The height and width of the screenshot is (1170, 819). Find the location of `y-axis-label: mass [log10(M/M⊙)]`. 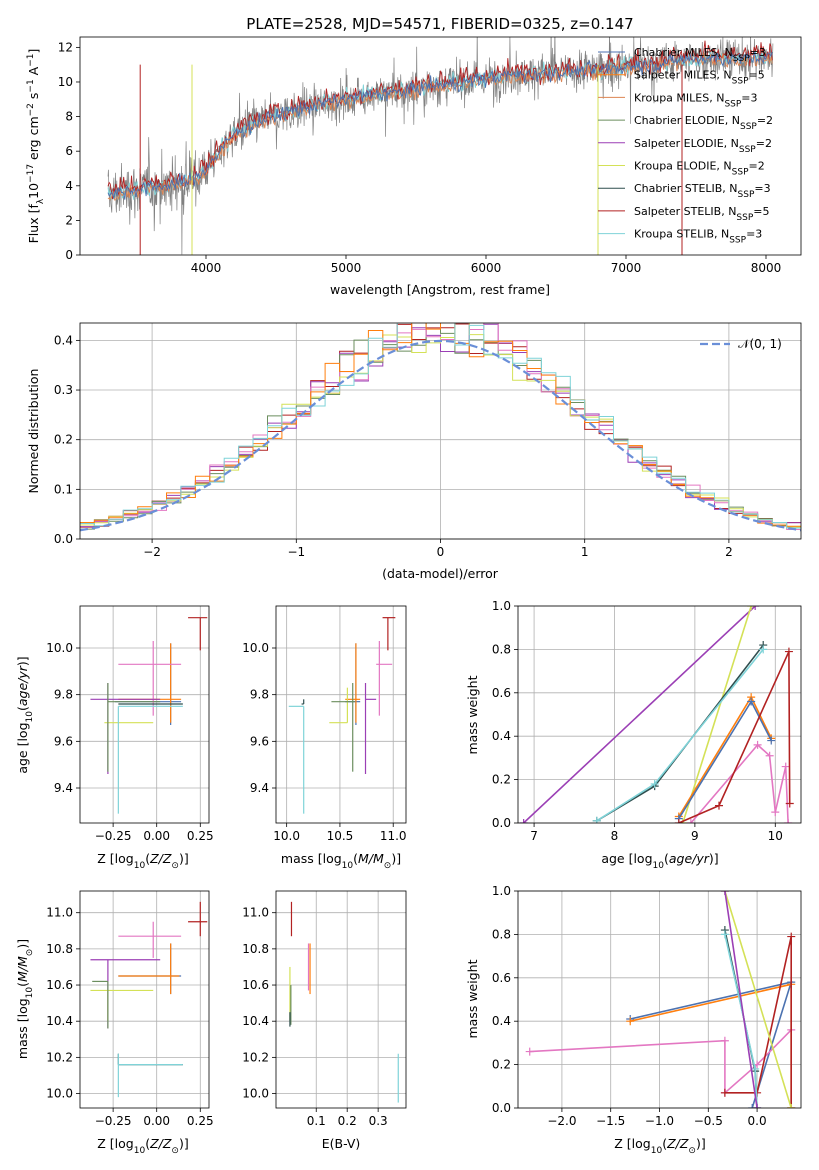

y-axis-label: mass [log10(M/M⊙)] is located at coordinates (25, 999).